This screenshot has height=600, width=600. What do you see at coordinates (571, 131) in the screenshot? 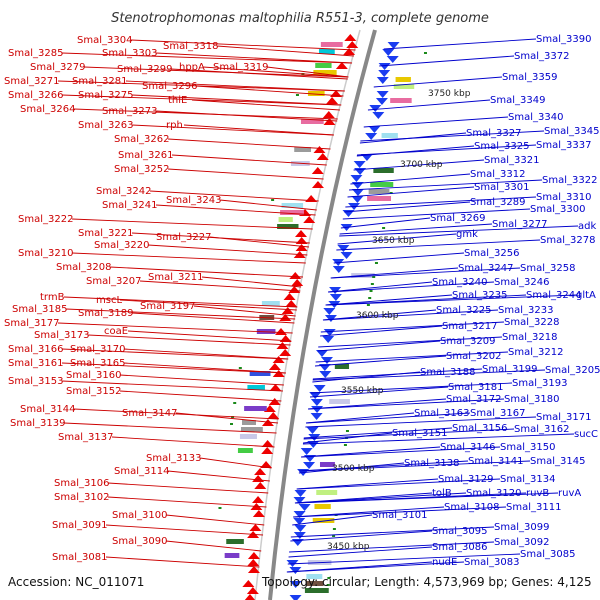
I see `gene-label: Smal_3345` at bounding box center [571, 131].